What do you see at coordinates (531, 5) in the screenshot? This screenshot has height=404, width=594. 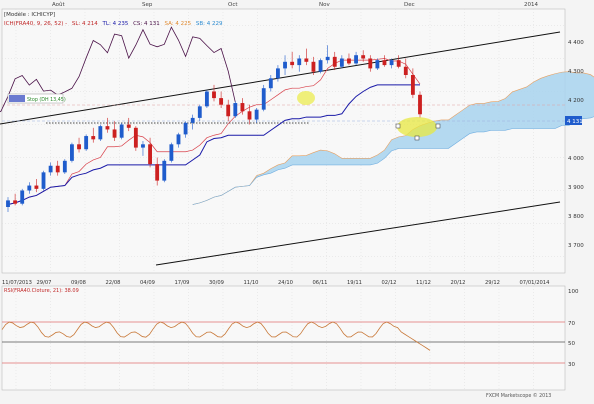 I see `month-label: 2014` at bounding box center [531, 5].